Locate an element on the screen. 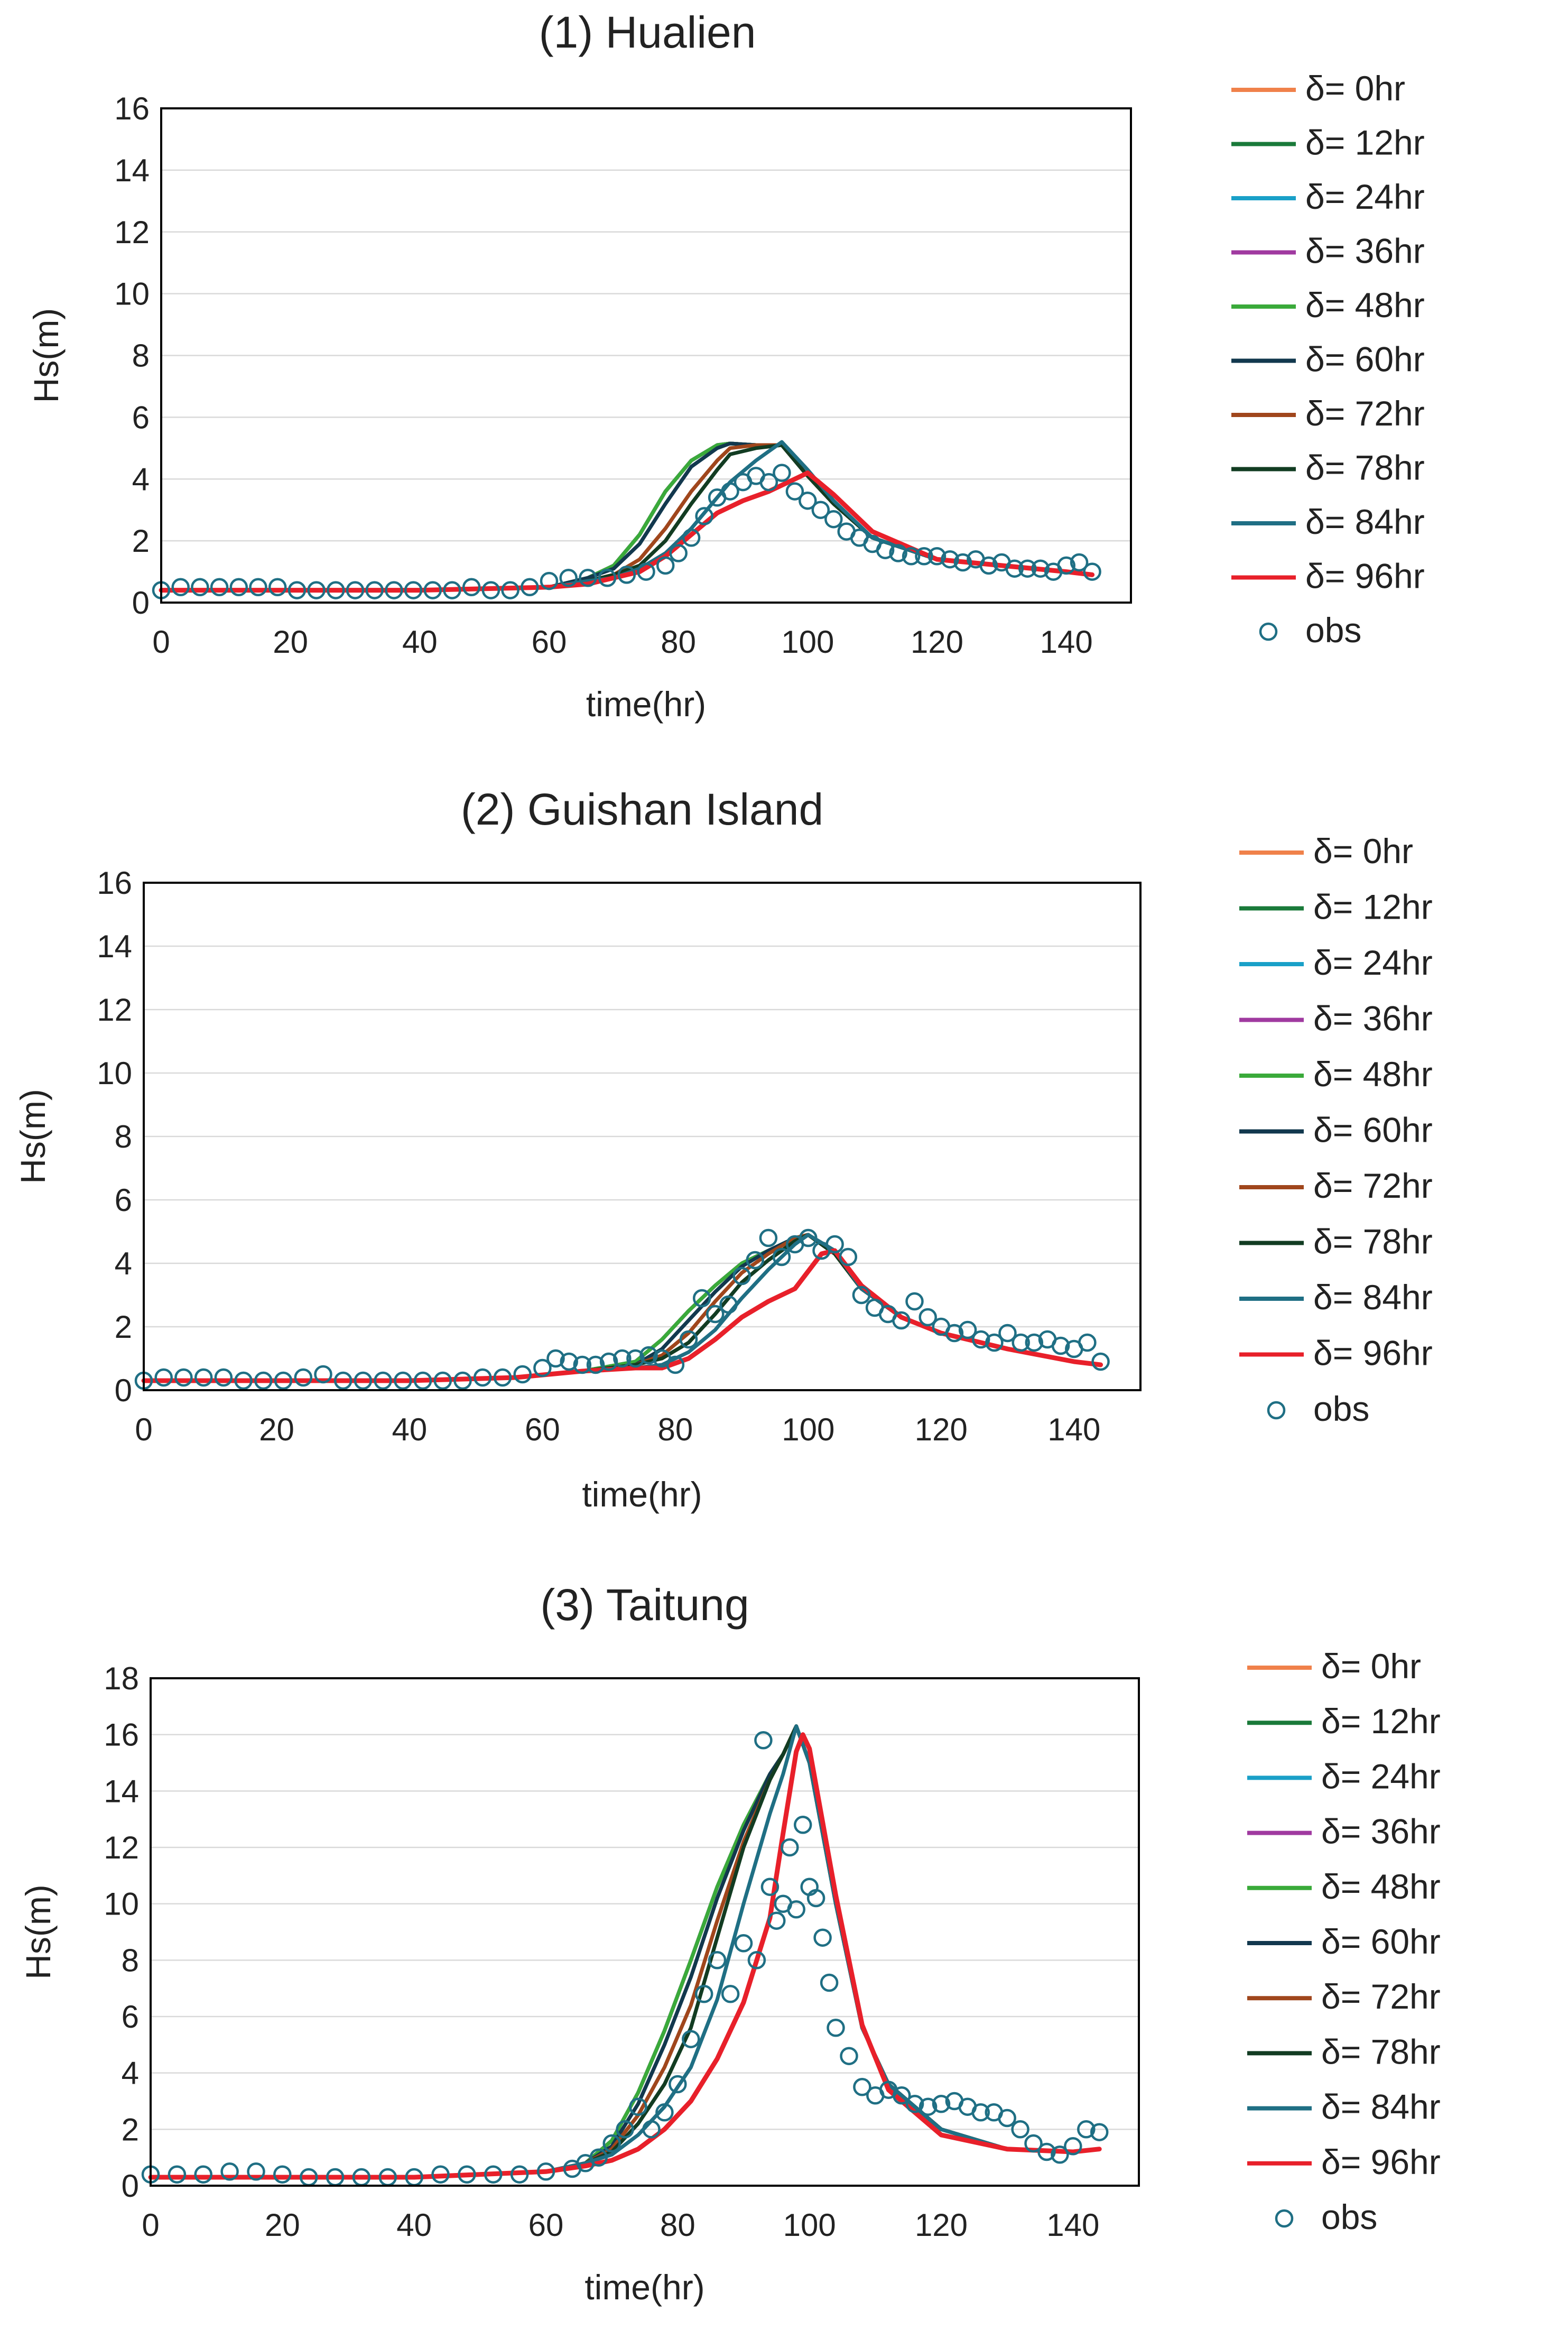  x-tick-label: 20 is located at coordinates (277, 1429).